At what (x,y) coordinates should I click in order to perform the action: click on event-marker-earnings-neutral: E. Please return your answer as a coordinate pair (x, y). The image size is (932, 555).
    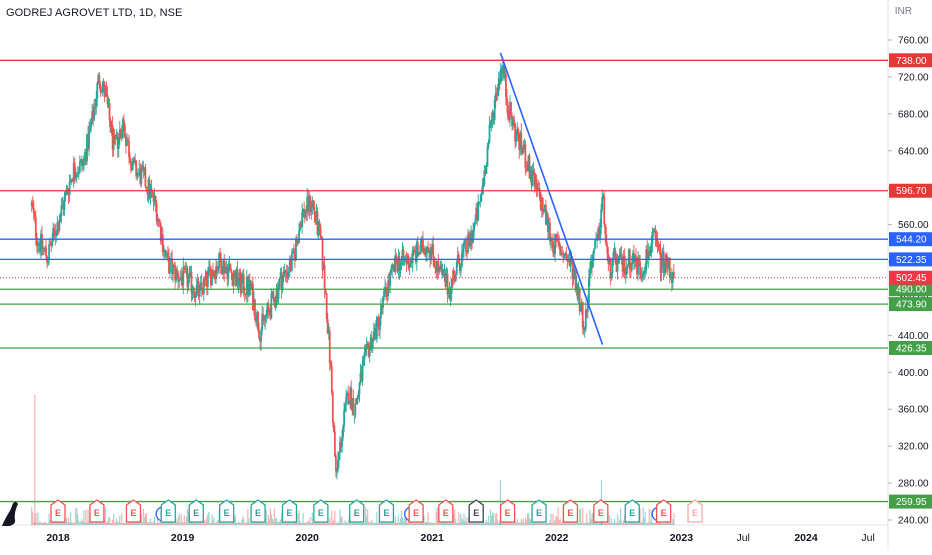
    Looking at the image, I should click on (476, 511).